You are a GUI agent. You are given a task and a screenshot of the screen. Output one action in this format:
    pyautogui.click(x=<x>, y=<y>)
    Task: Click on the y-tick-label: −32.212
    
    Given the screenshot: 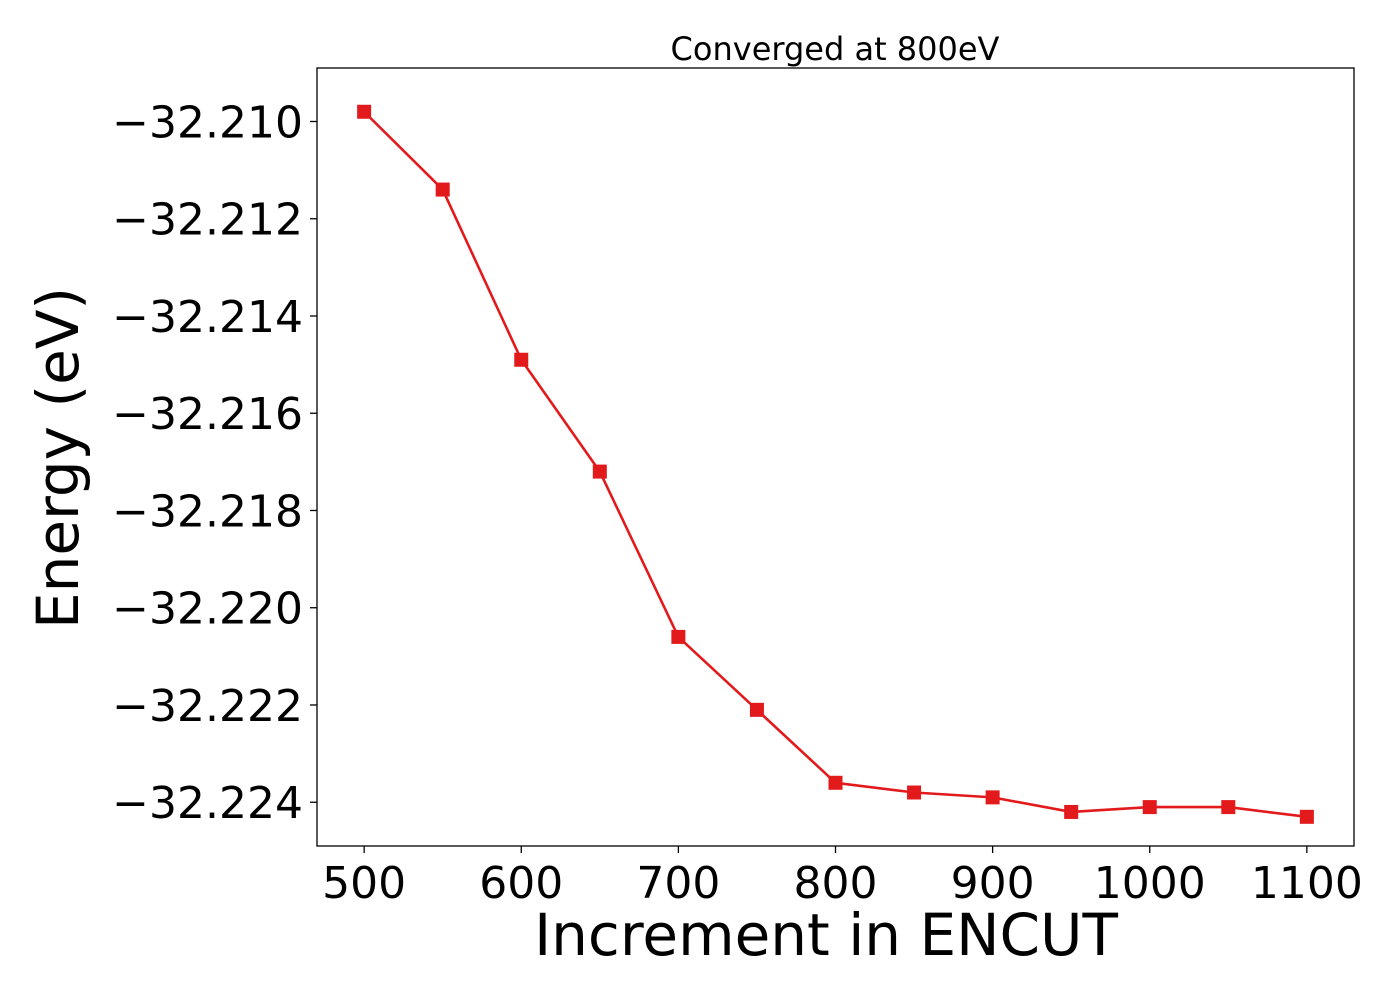 What is the action you would take?
    pyautogui.click(x=207, y=220)
    